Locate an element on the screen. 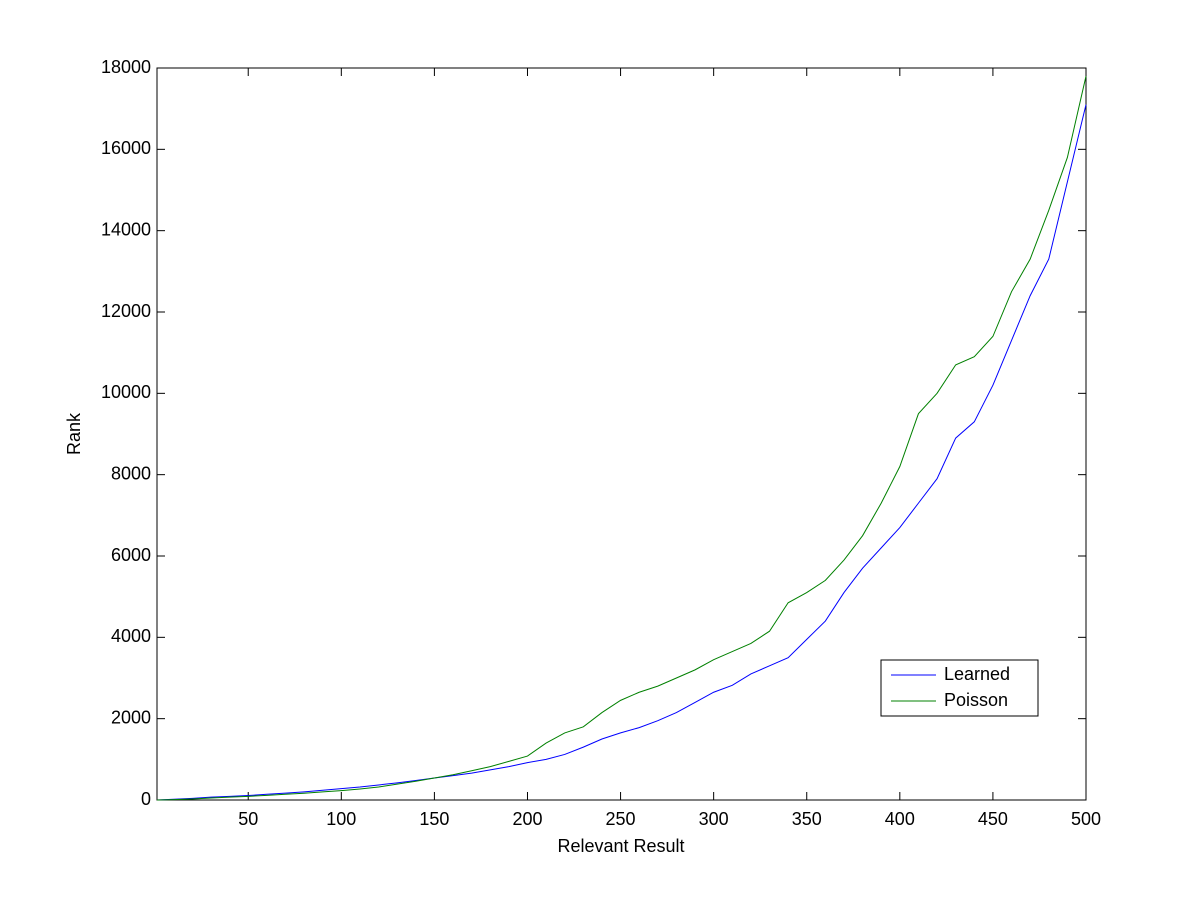  x-tick-label: 350 is located at coordinates (807, 819).